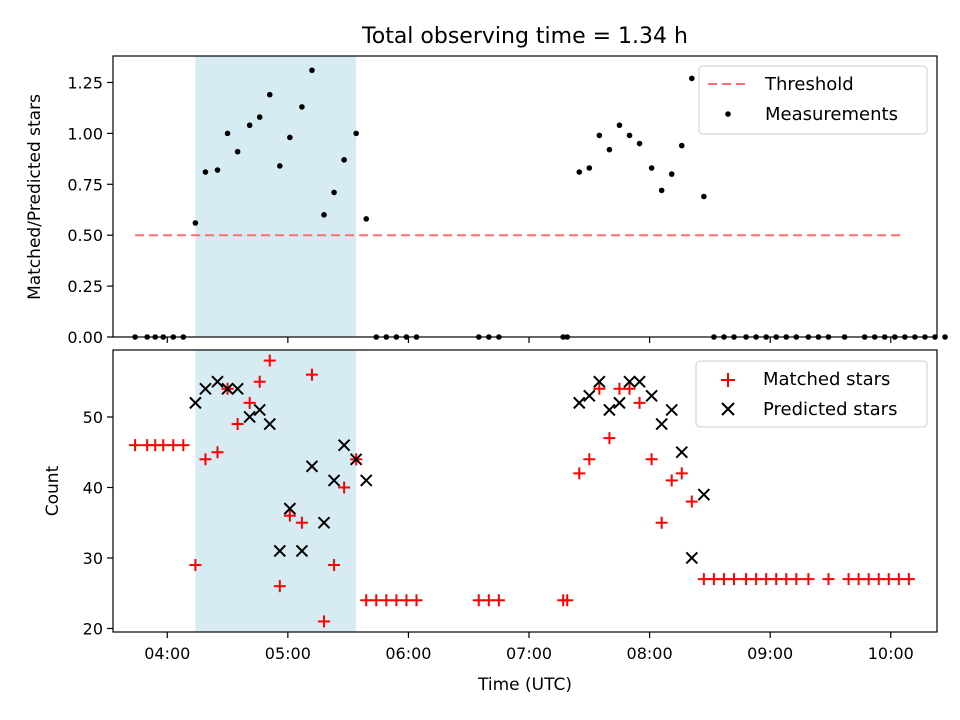 Image resolution: width=960 pixels, height=720 pixels. Describe the element at coordinates (93, 558) in the screenshot. I see `y-tick-label: 30` at that location.